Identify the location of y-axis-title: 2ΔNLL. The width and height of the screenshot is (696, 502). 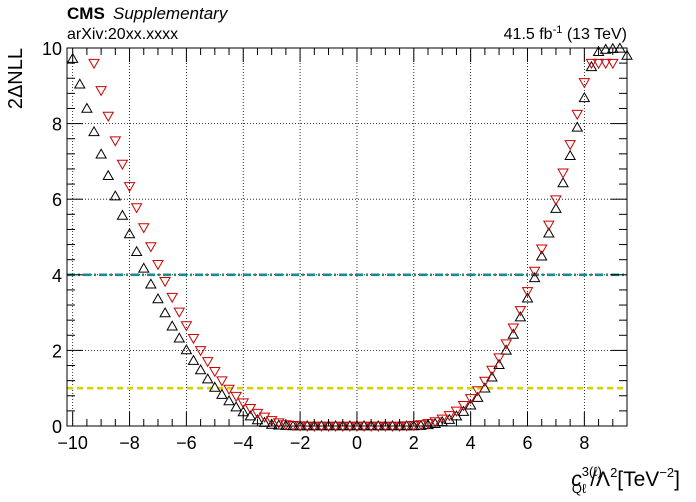
(16, 78).